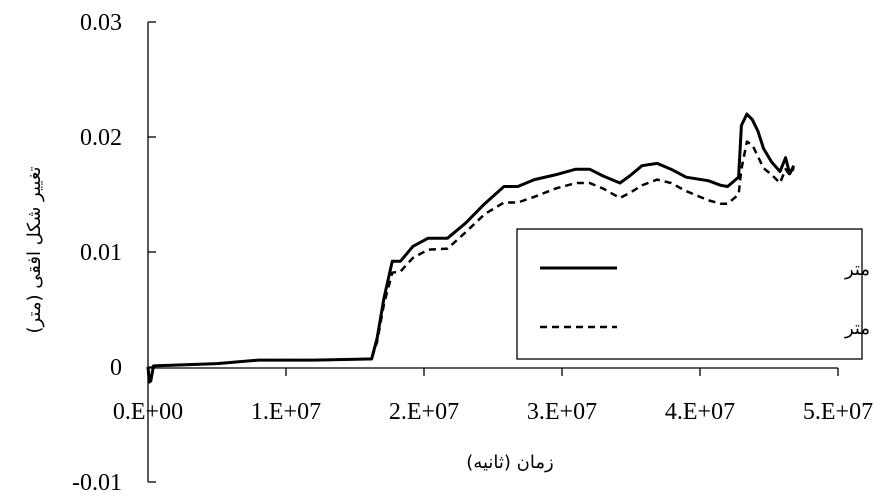  Describe the element at coordinates (424, 412) in the screenshot. I see `x-tick-label: 2.E+07` at that location.